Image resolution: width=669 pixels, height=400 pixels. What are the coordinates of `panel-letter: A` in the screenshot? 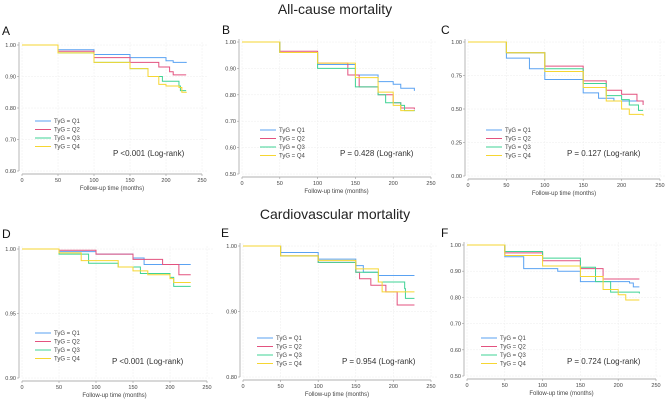 It's located at (6, 31).